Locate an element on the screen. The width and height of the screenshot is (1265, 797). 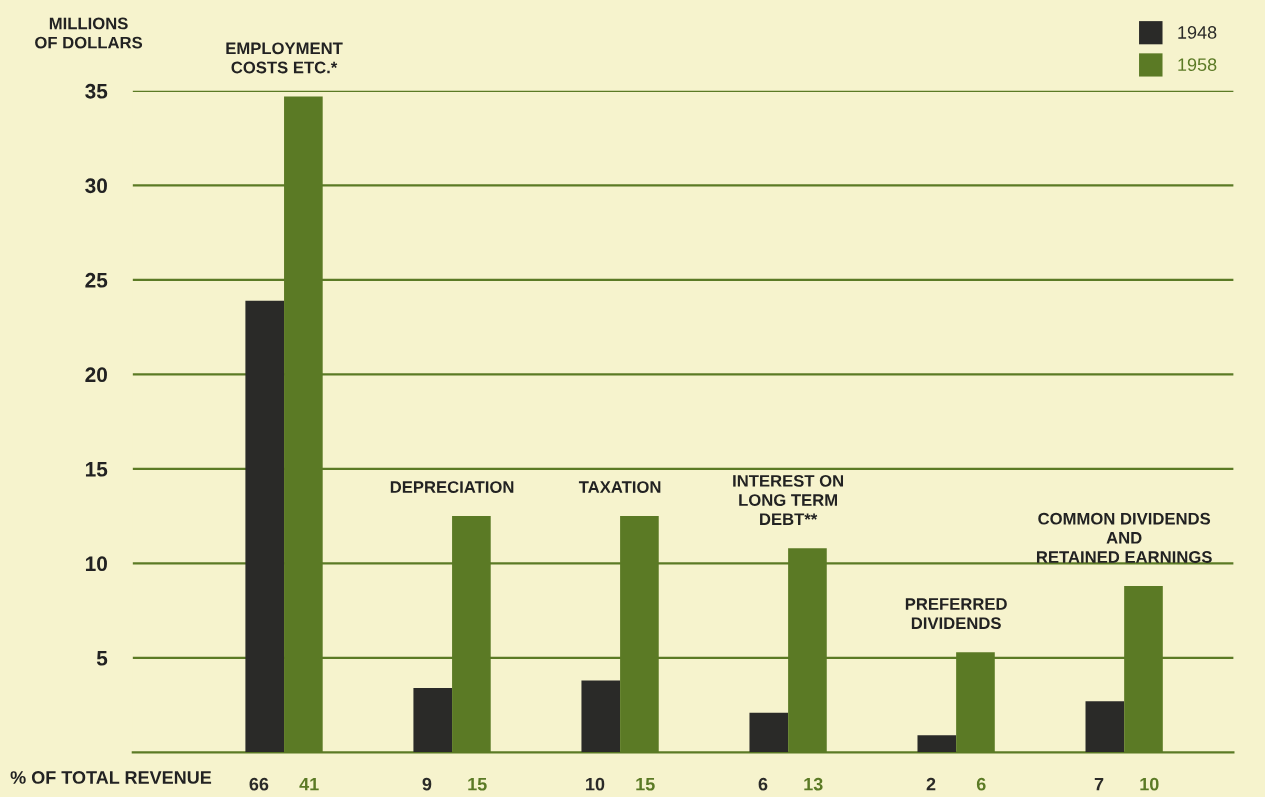
y-tick-label: 20 is located at coordinates (96, 375).